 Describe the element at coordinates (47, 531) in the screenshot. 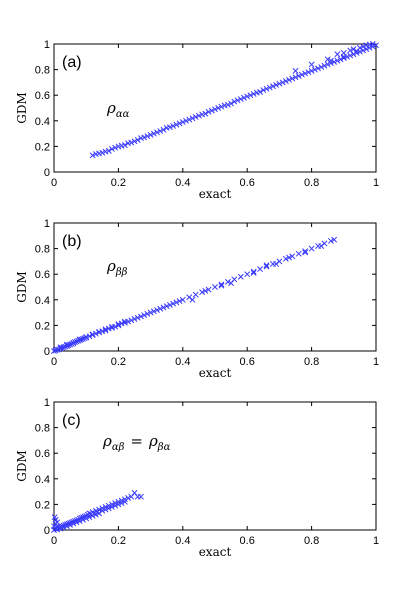

I see `y-tick-label: 0` at that location.